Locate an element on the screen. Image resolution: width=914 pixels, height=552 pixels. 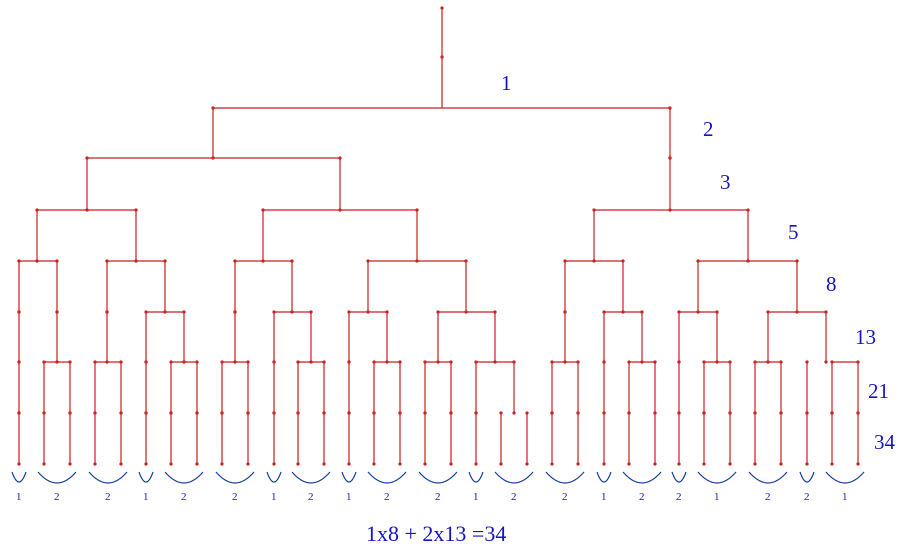
level-label-1: 1 is located at coordinates (506, 83).